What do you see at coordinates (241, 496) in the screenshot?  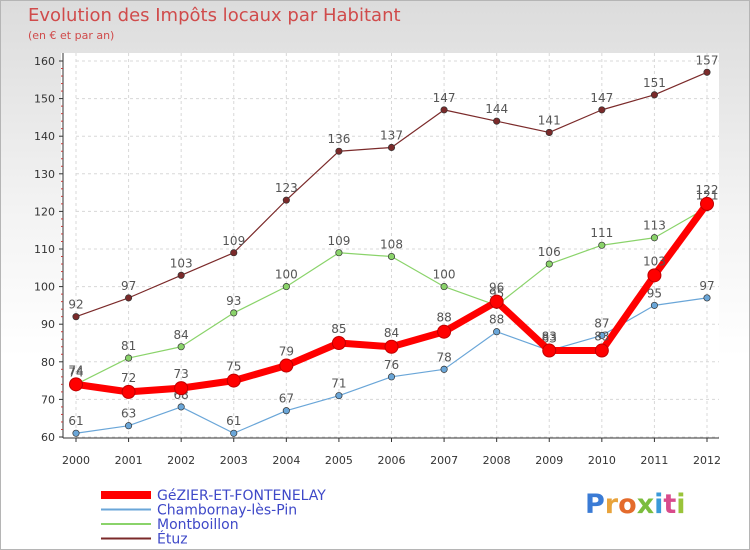 I see `legend-label: GéZIER-ET-FONTENELAY` at bounding box center [241, 496].